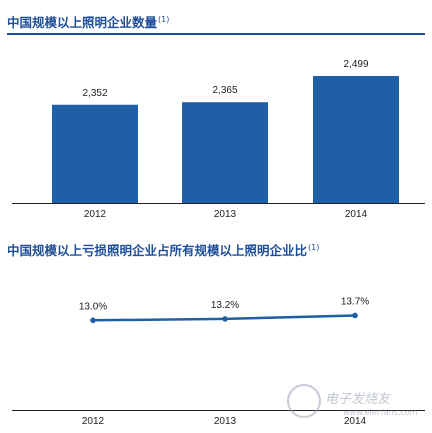 The height and width of the screenshot is (433, 432). I want to click on title-underline, so click(216, 34).